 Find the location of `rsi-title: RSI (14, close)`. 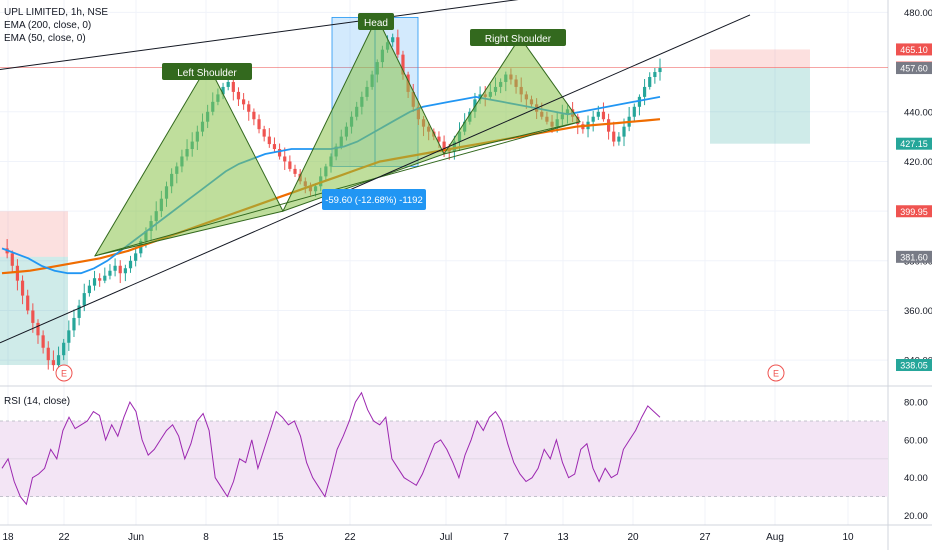

rsi-title: RSI (14, close) is located at coordinates (37, 401).